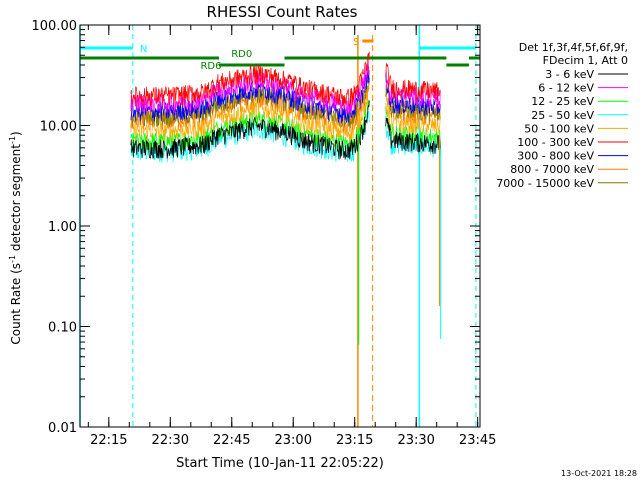 This screenshot has height=480, width=640. What do you see at coordinates (562, 101) in the screenshot?
I see `legend-label: 12 - 25 keV` at bounding box center [562, 101].